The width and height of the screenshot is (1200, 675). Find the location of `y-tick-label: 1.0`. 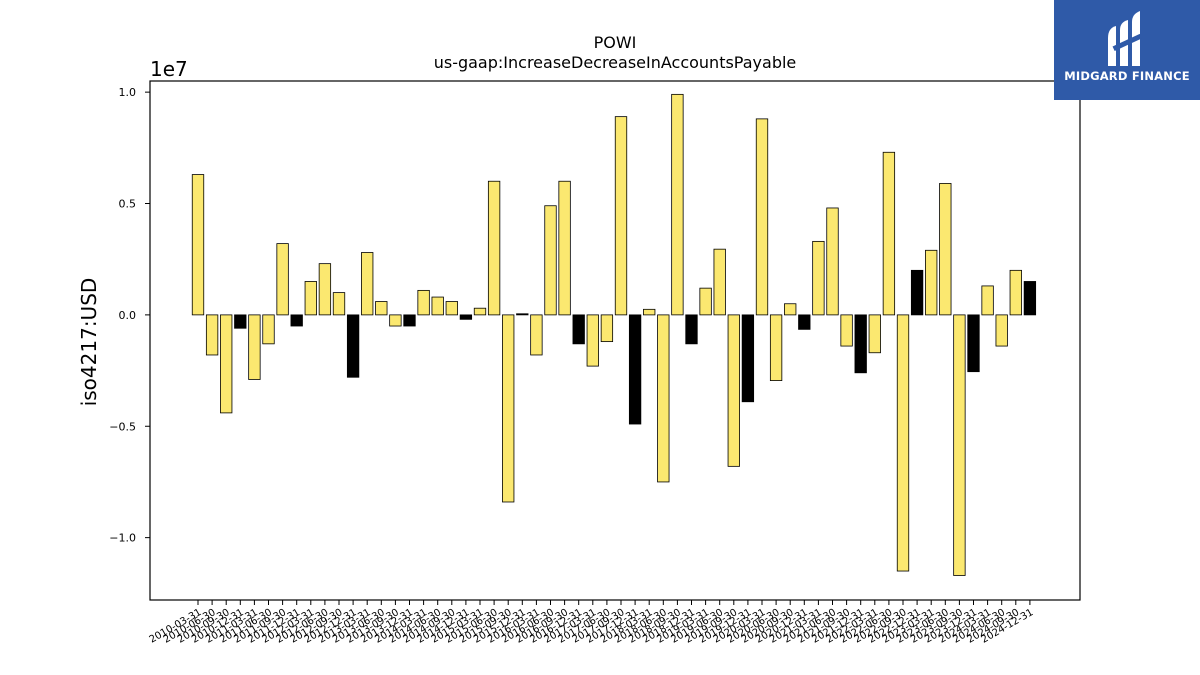

y-tick-label: 1.0 is located at coordinates (128, 92).